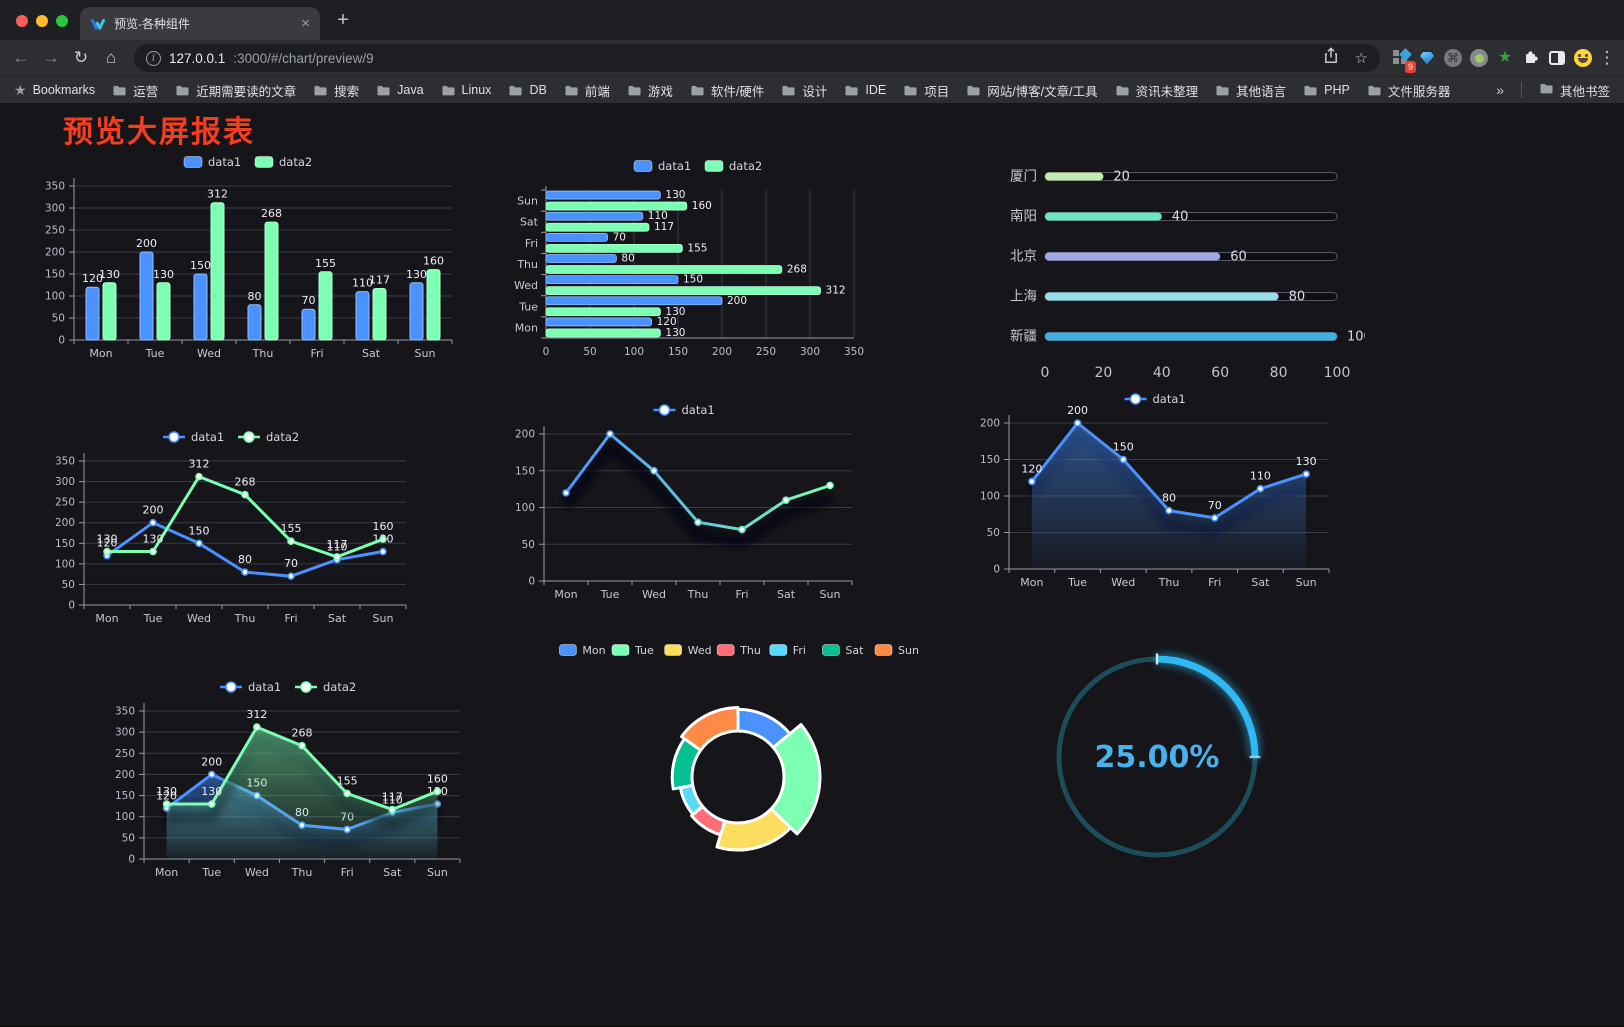  I want to click on svg-text: data1, so click(698, 410).